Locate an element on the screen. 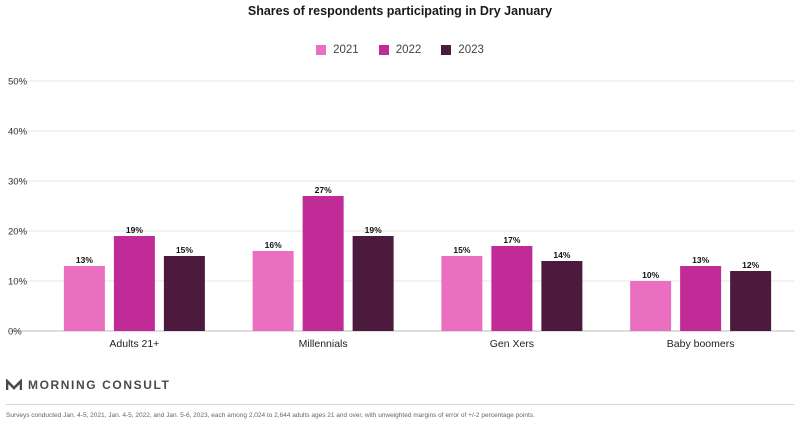  brand-logo: MORNING CONSULT is located at coordinates (88, 385).